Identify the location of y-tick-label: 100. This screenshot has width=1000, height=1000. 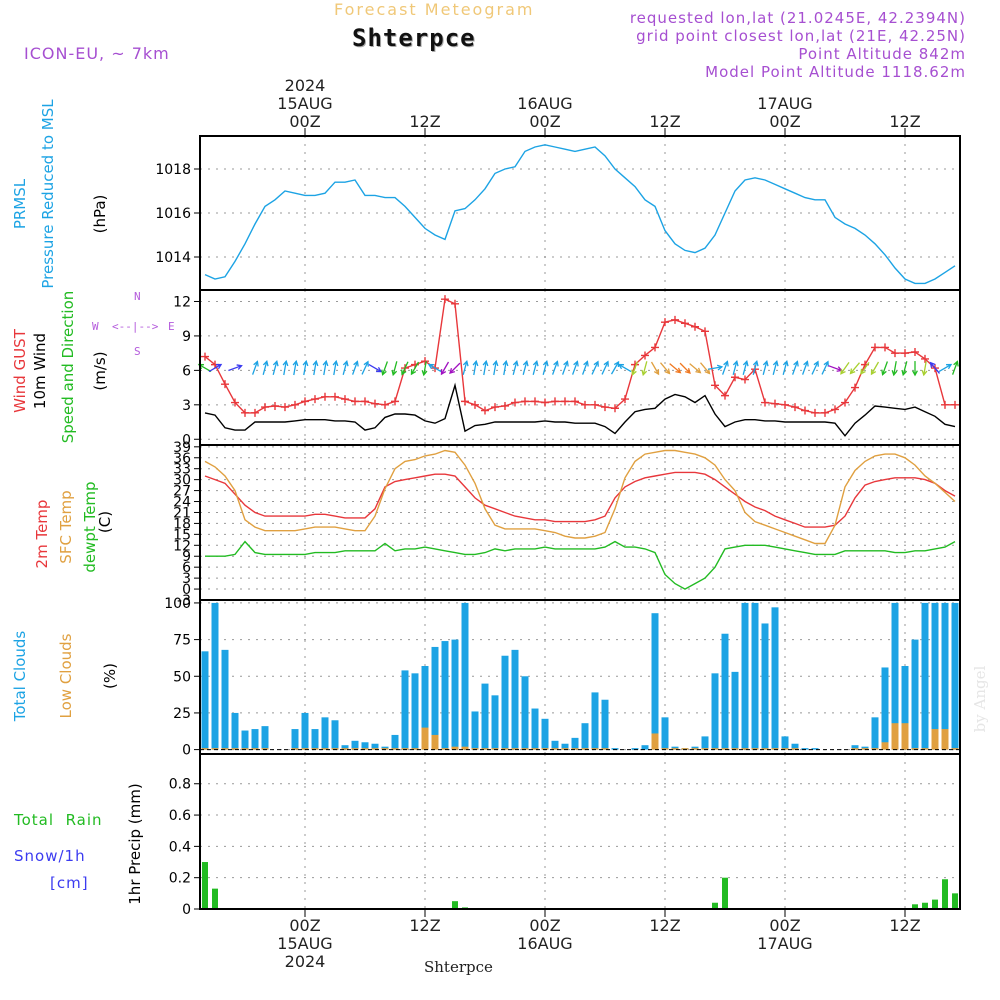
(177, 604).